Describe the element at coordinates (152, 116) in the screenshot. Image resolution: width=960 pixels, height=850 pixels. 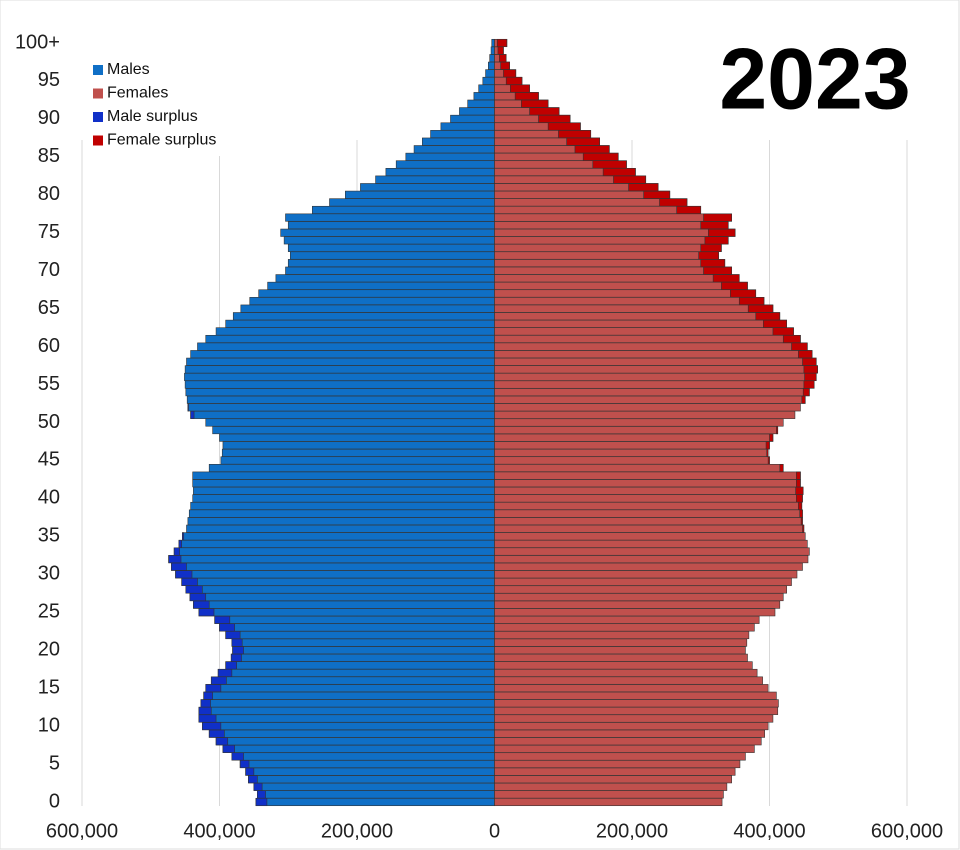
I see `legend-label: Male surplus` at that location.